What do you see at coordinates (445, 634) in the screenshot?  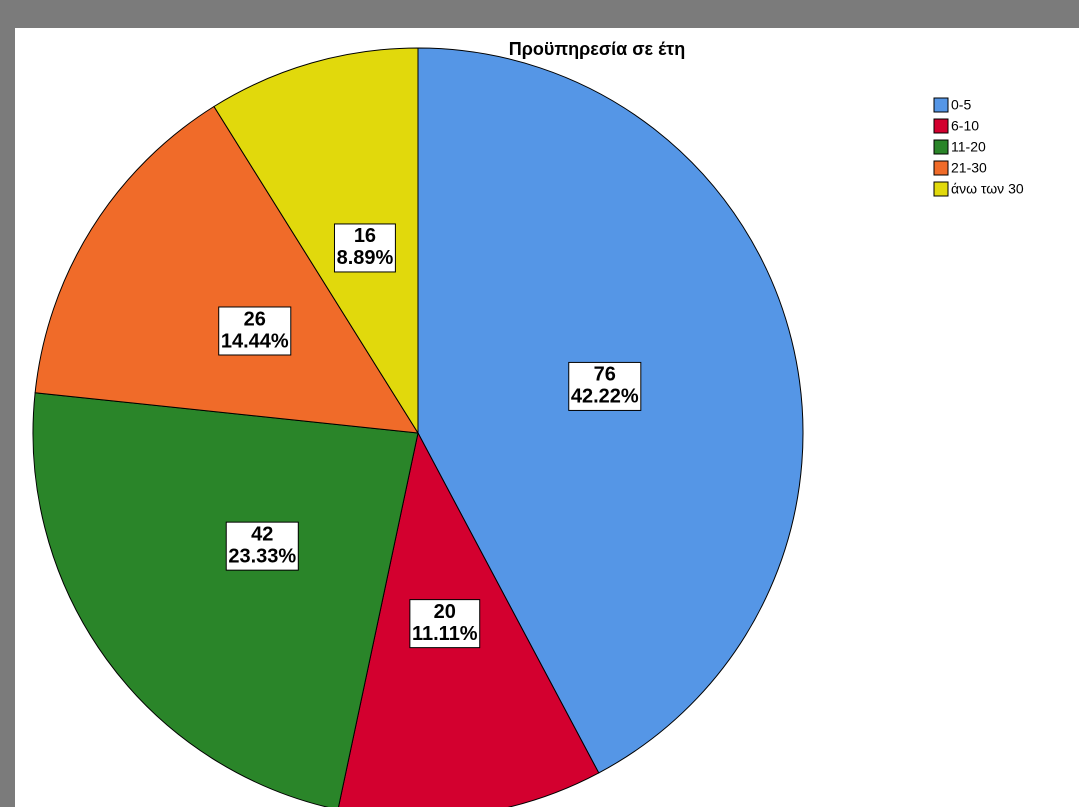 I see `data-label: 11.11%` at bounding box center [445, 634].